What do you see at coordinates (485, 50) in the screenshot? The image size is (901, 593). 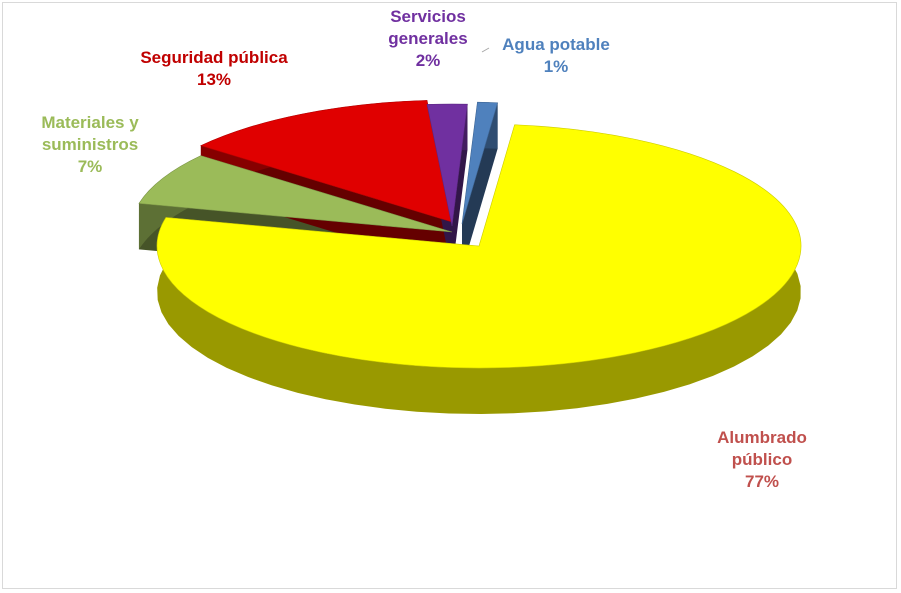 I see `leader-line-agua` at bounding box center [485, 50].